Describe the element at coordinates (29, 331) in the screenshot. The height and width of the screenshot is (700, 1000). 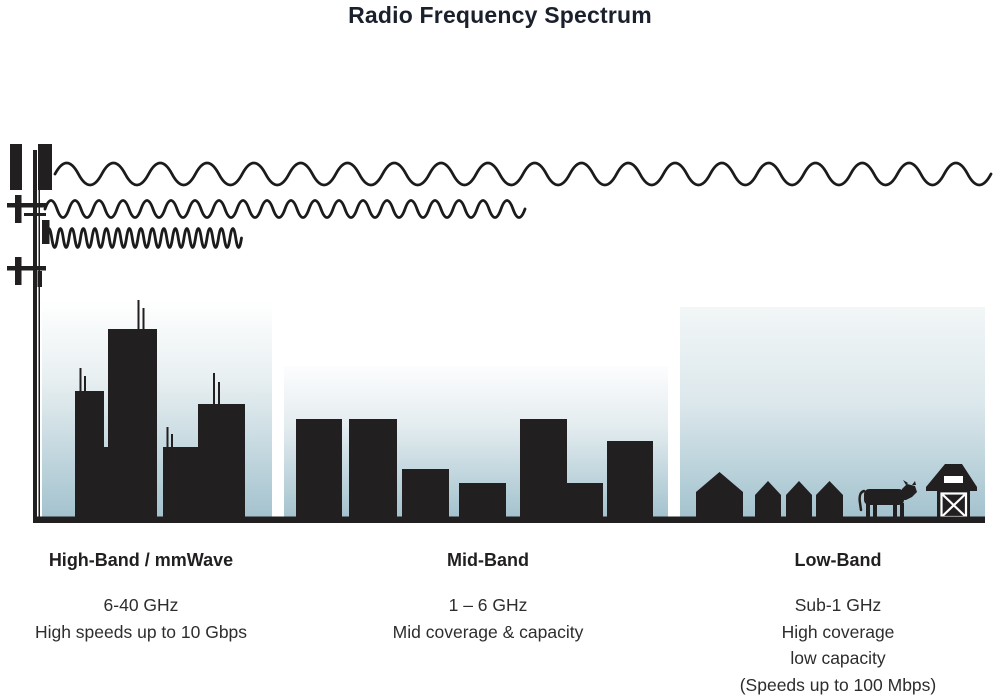
I see `cell-tower-icon` at that location.